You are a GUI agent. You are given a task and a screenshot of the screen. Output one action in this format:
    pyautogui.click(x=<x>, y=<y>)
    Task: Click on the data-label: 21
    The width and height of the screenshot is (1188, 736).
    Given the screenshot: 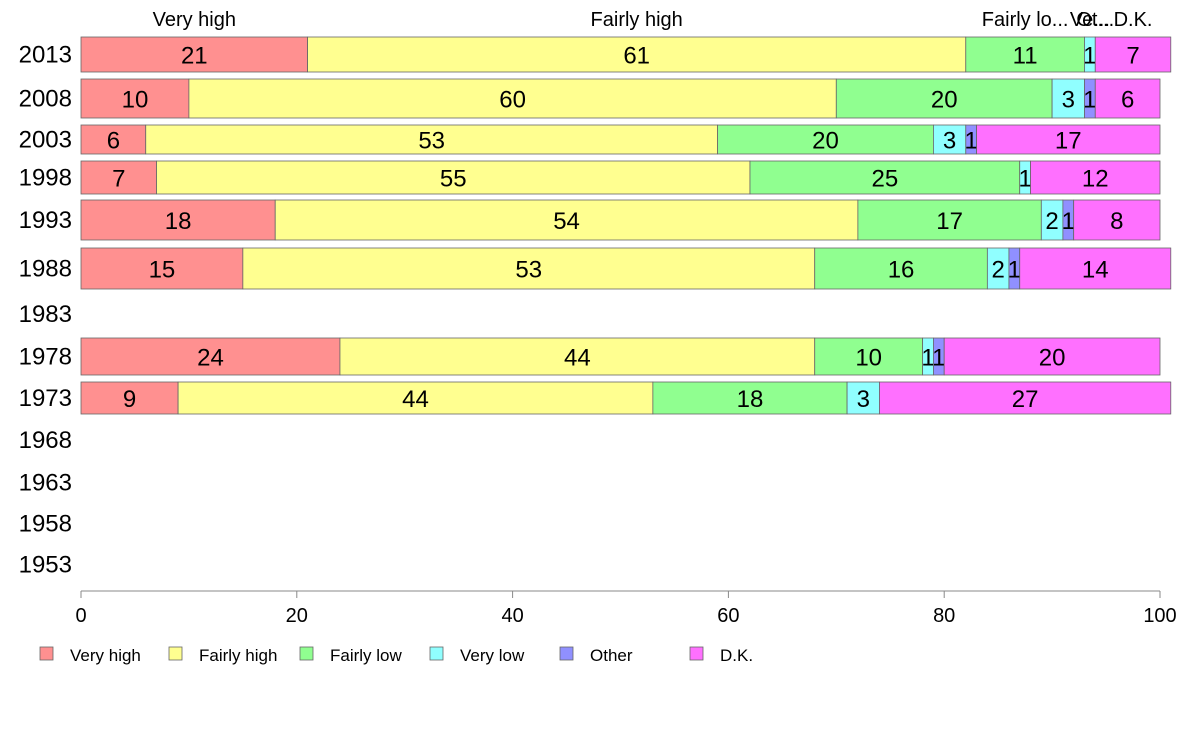 What is the action you would take?
    pyautogui.click(x=194, y=56)
    